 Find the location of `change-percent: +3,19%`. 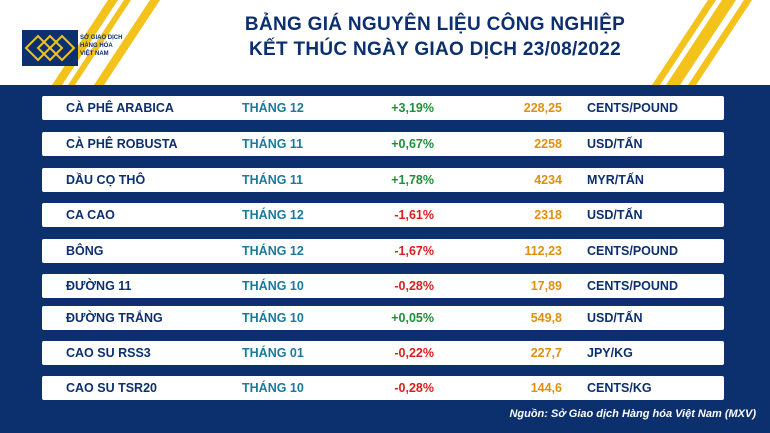

change-percent: +3,19% is located at coordinates (412, 108).